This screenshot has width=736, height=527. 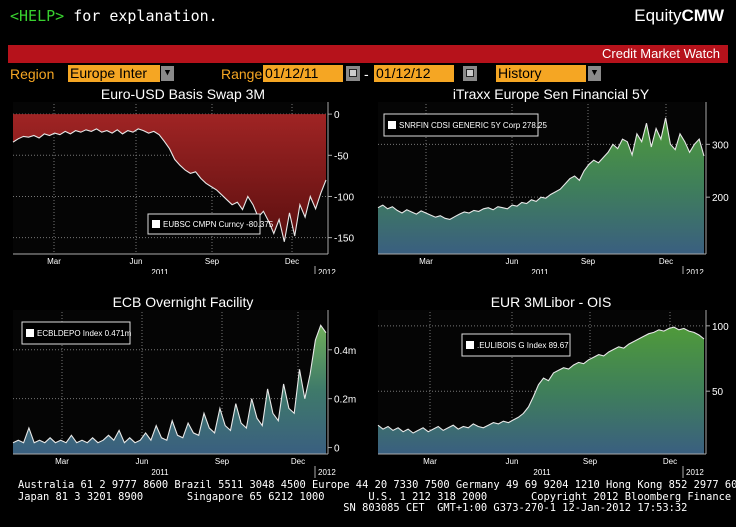 What do you see at coordinates (720, 145) in the screenshot?
I see `y-tick-label: 300` at bounding box center [720, 145].